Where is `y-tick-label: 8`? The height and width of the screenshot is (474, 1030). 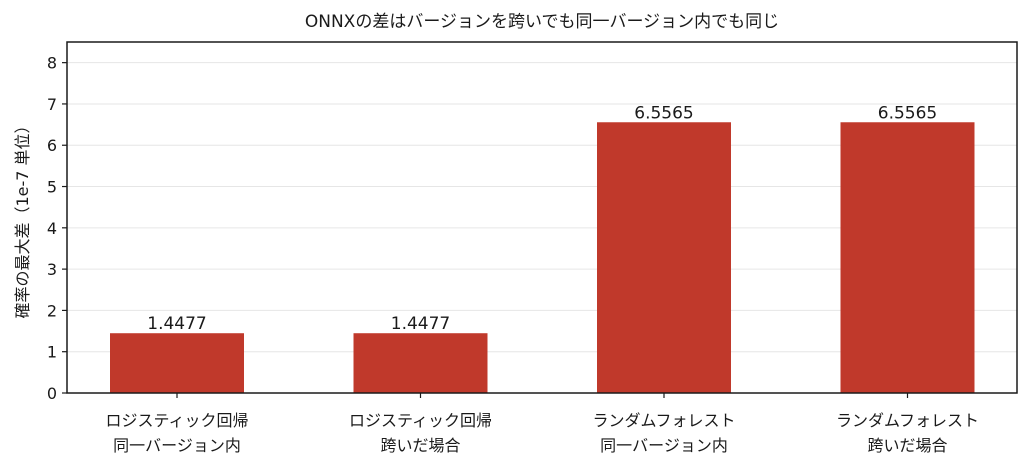 y-tick-label: 8 is located at coordinates (52, 63).